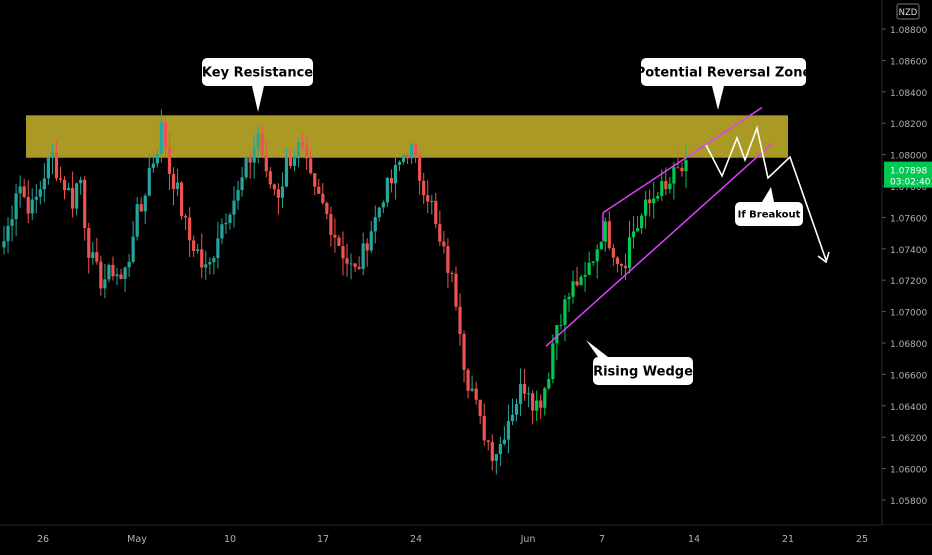  Describe the element at coordinates (659, 245) in the screenshot. I see `wedge-lower-line` at that location.